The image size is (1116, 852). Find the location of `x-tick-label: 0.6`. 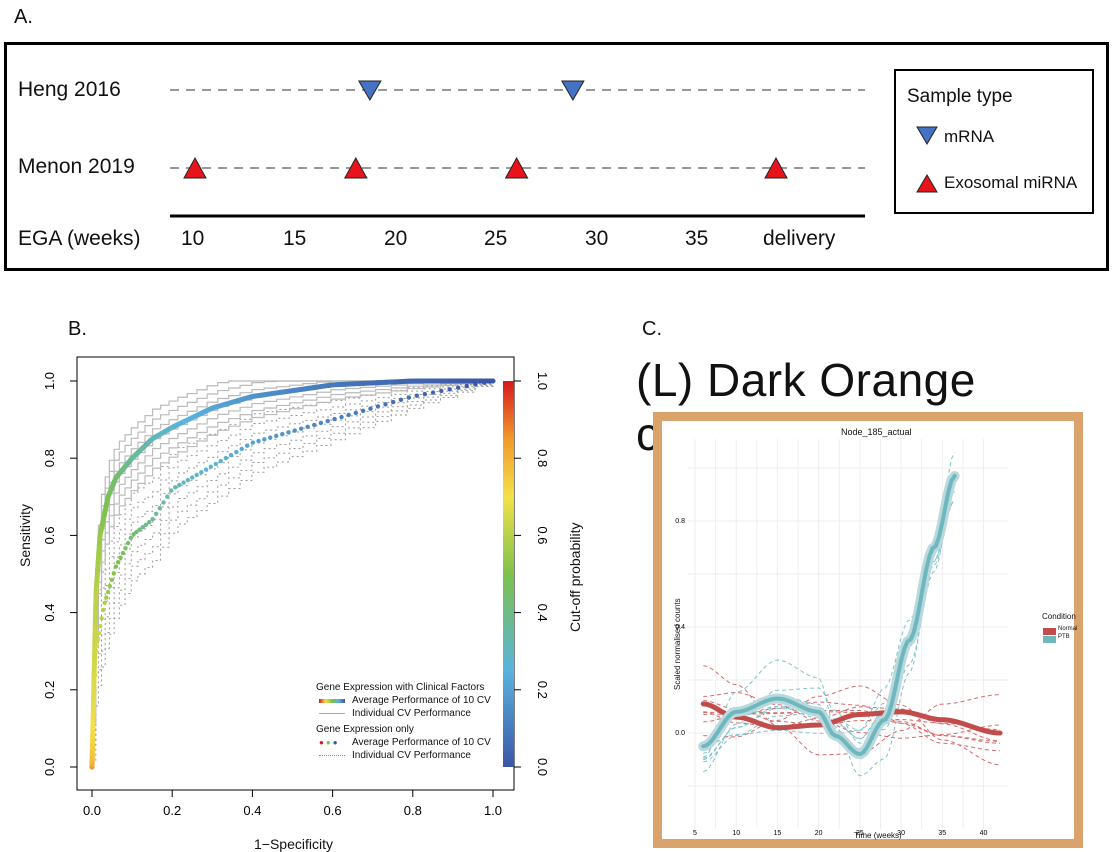

x-tick-label: 0.6 is located at coordinates (333, 810).